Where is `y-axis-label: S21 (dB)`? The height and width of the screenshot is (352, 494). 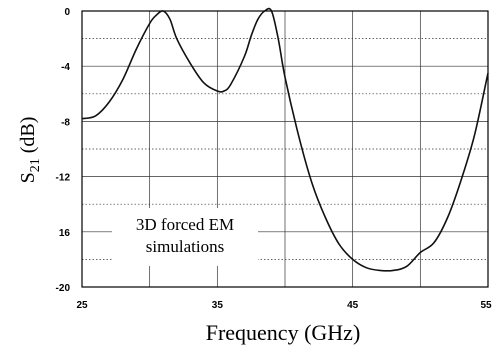
y-axis-label: S21 (dB) is located at coordinates (30, 150).